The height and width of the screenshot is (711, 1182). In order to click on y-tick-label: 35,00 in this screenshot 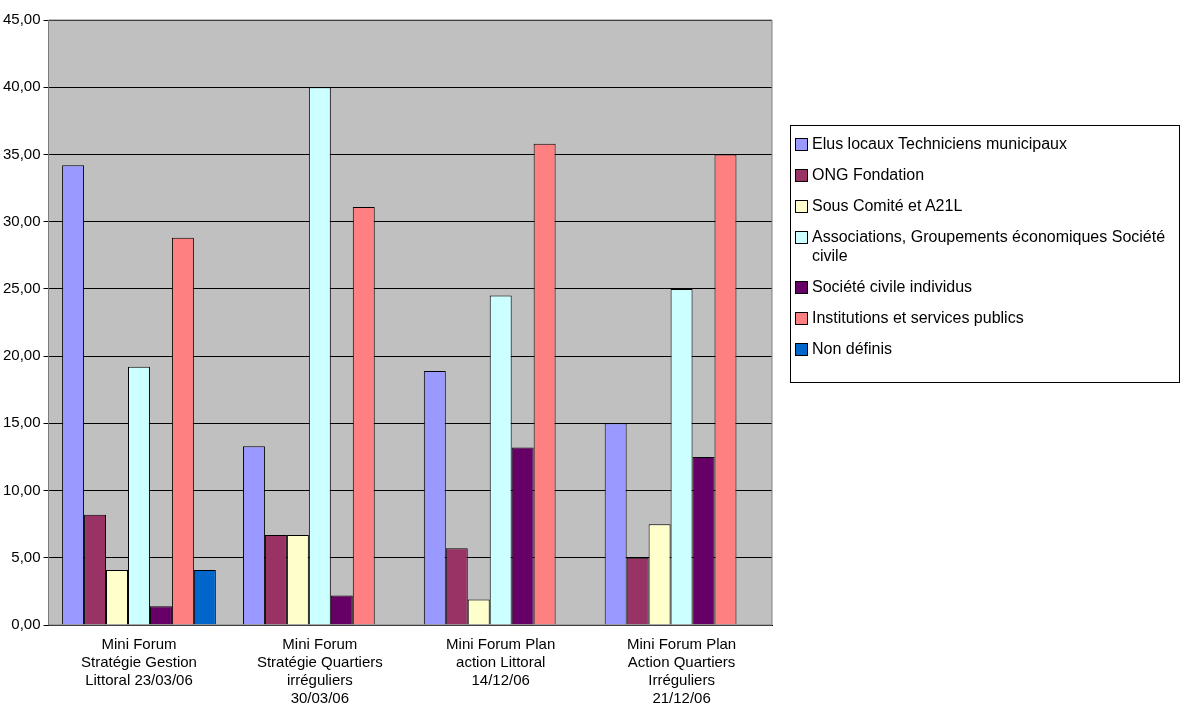, I will do `click(21, 153)`.